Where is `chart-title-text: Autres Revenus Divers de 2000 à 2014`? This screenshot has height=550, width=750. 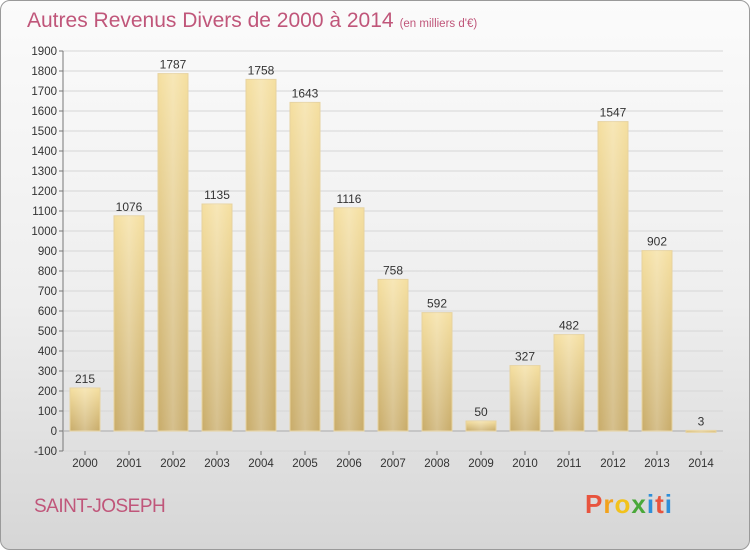 chart-title-text: Autres Revenus Divers de 2000 à 2014 is located at coordinates (210, 20).